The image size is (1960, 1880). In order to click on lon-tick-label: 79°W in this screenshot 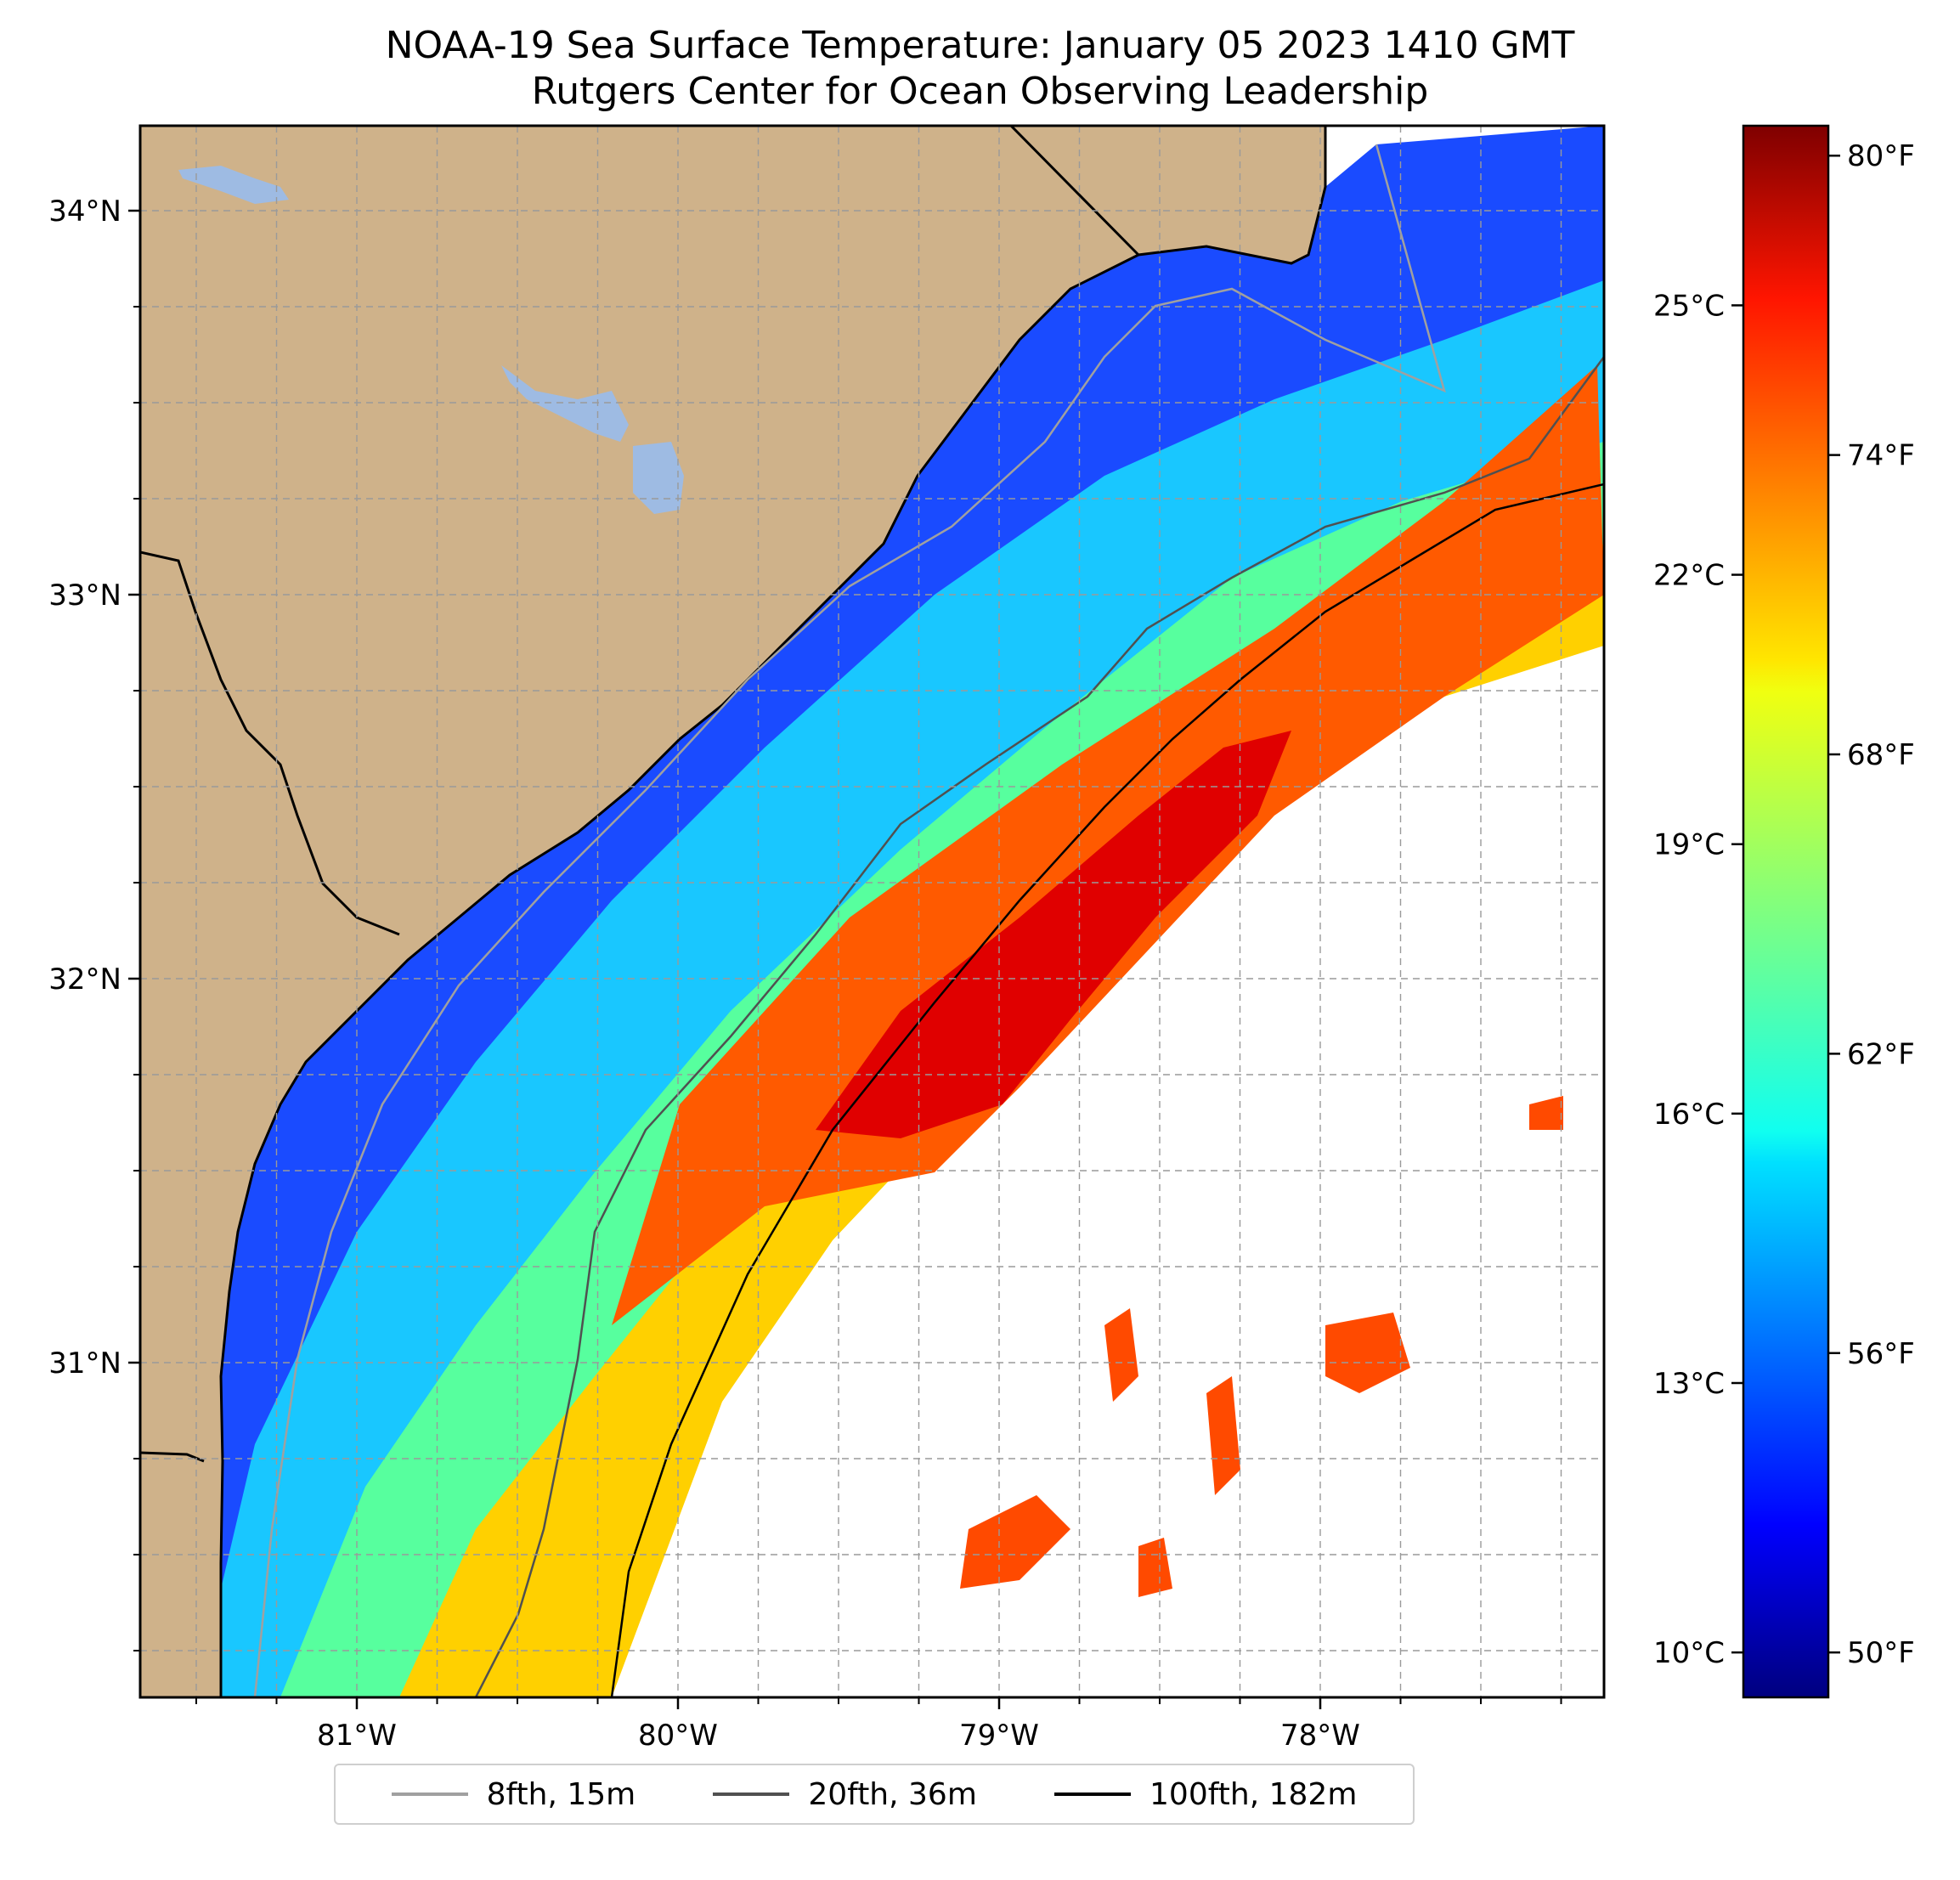, I will do `click(999, 1736)`.